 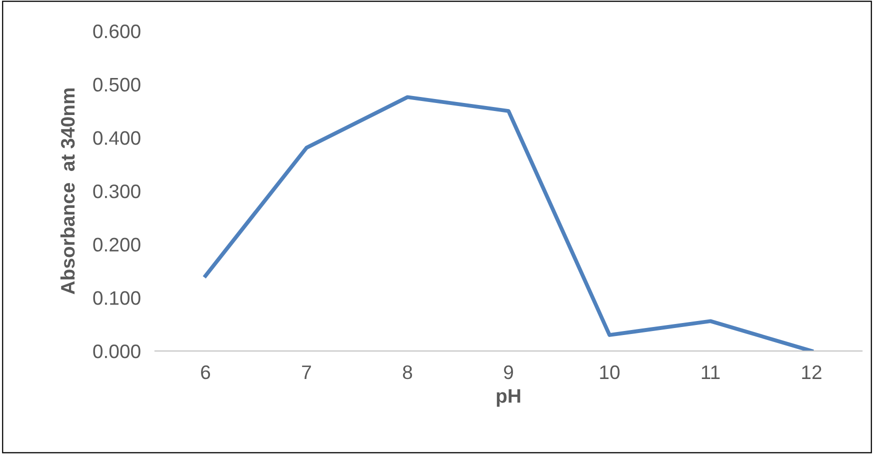 What do you see at coordinates (812, 372) in the screenshot?
I see `x-tick-label: 12` at bounding box center [812, 372].